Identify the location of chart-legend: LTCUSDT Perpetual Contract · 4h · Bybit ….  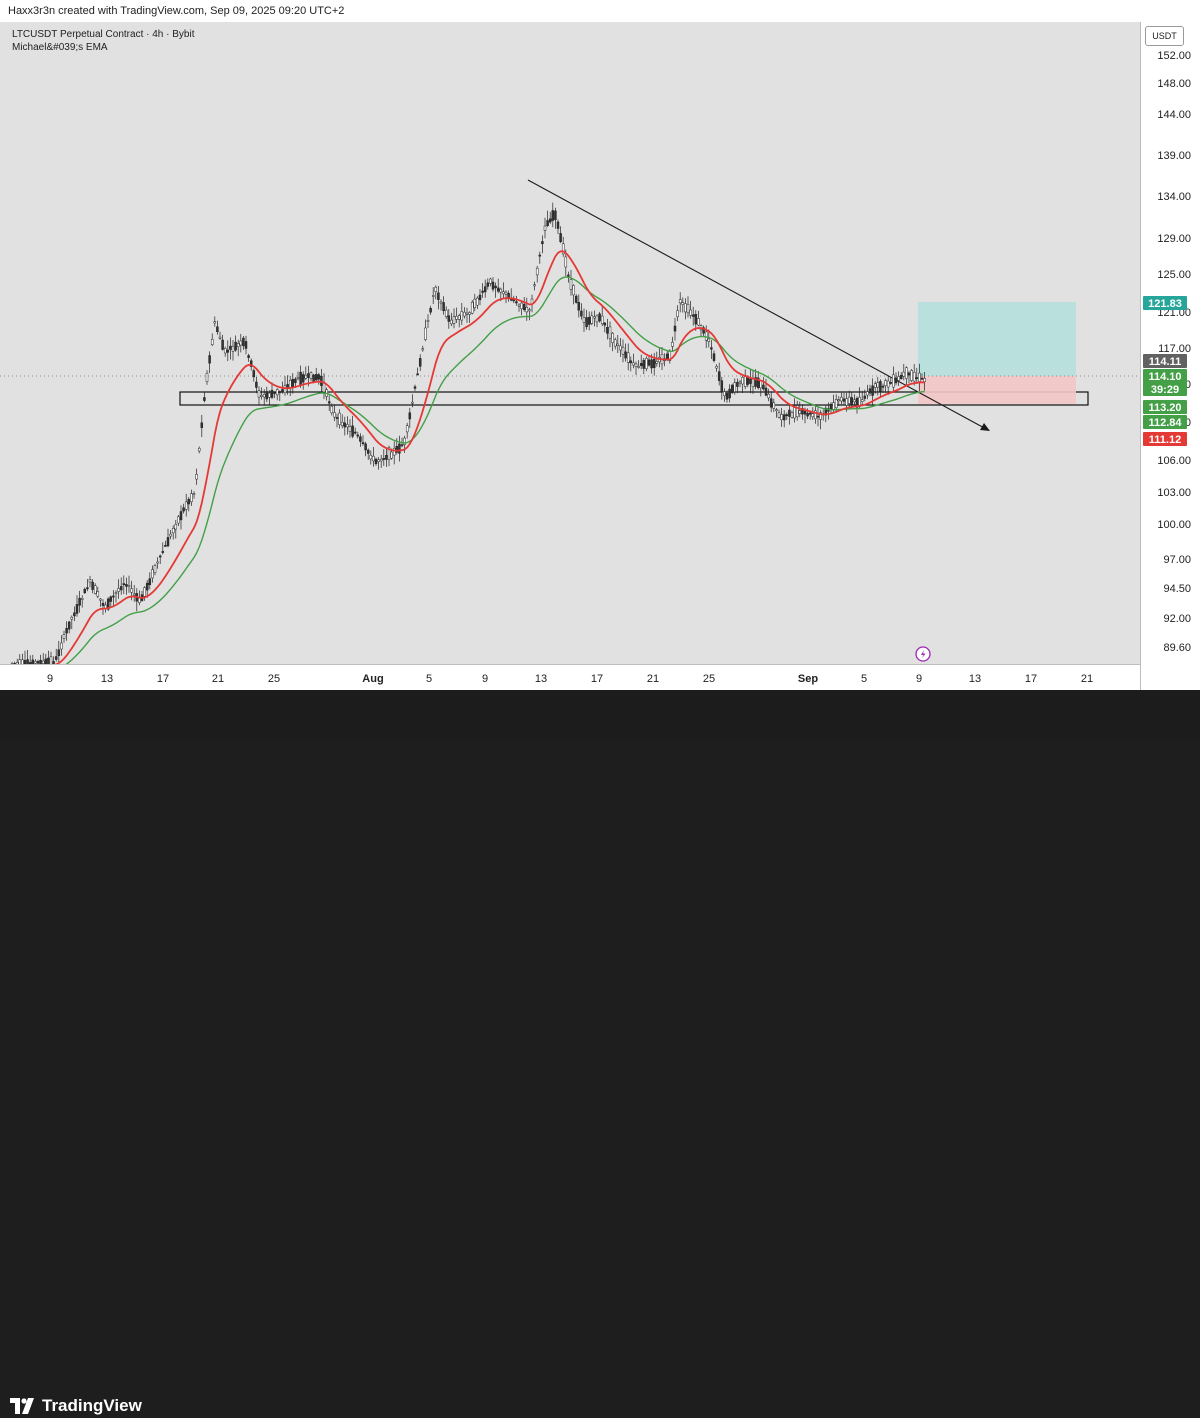
(103, 41).